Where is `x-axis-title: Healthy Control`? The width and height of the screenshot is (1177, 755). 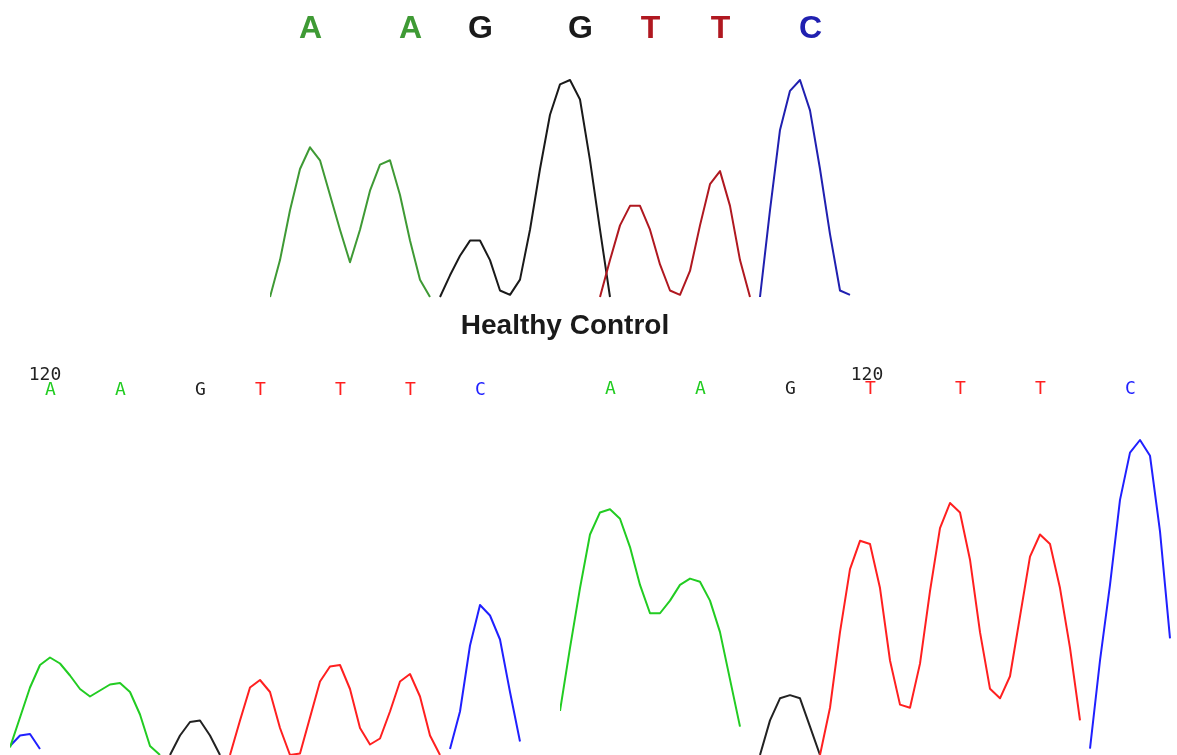
x-axis-title: Healthy Control is located at coordinates (565, 324).